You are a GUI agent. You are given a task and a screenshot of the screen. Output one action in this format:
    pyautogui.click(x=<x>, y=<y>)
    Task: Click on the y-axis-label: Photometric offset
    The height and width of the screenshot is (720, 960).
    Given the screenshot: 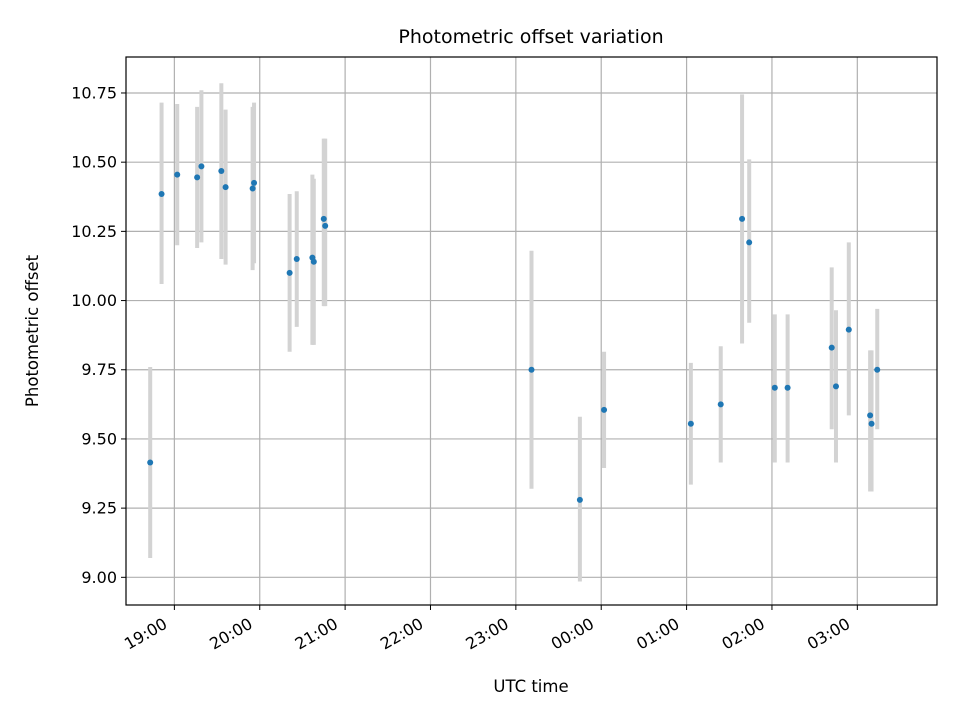 What is the action you would take?
    pyautogui.click(x=32, y=330)
    